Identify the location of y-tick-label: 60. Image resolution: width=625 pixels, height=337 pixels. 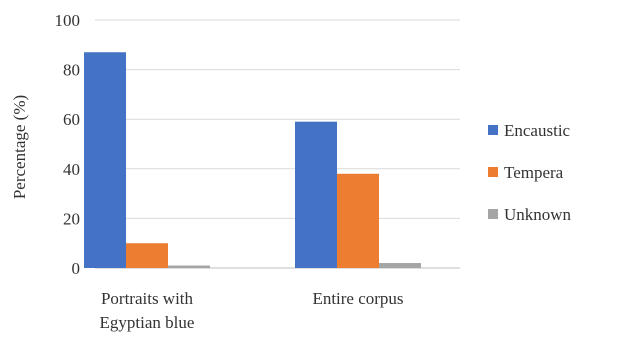
(71, 119).